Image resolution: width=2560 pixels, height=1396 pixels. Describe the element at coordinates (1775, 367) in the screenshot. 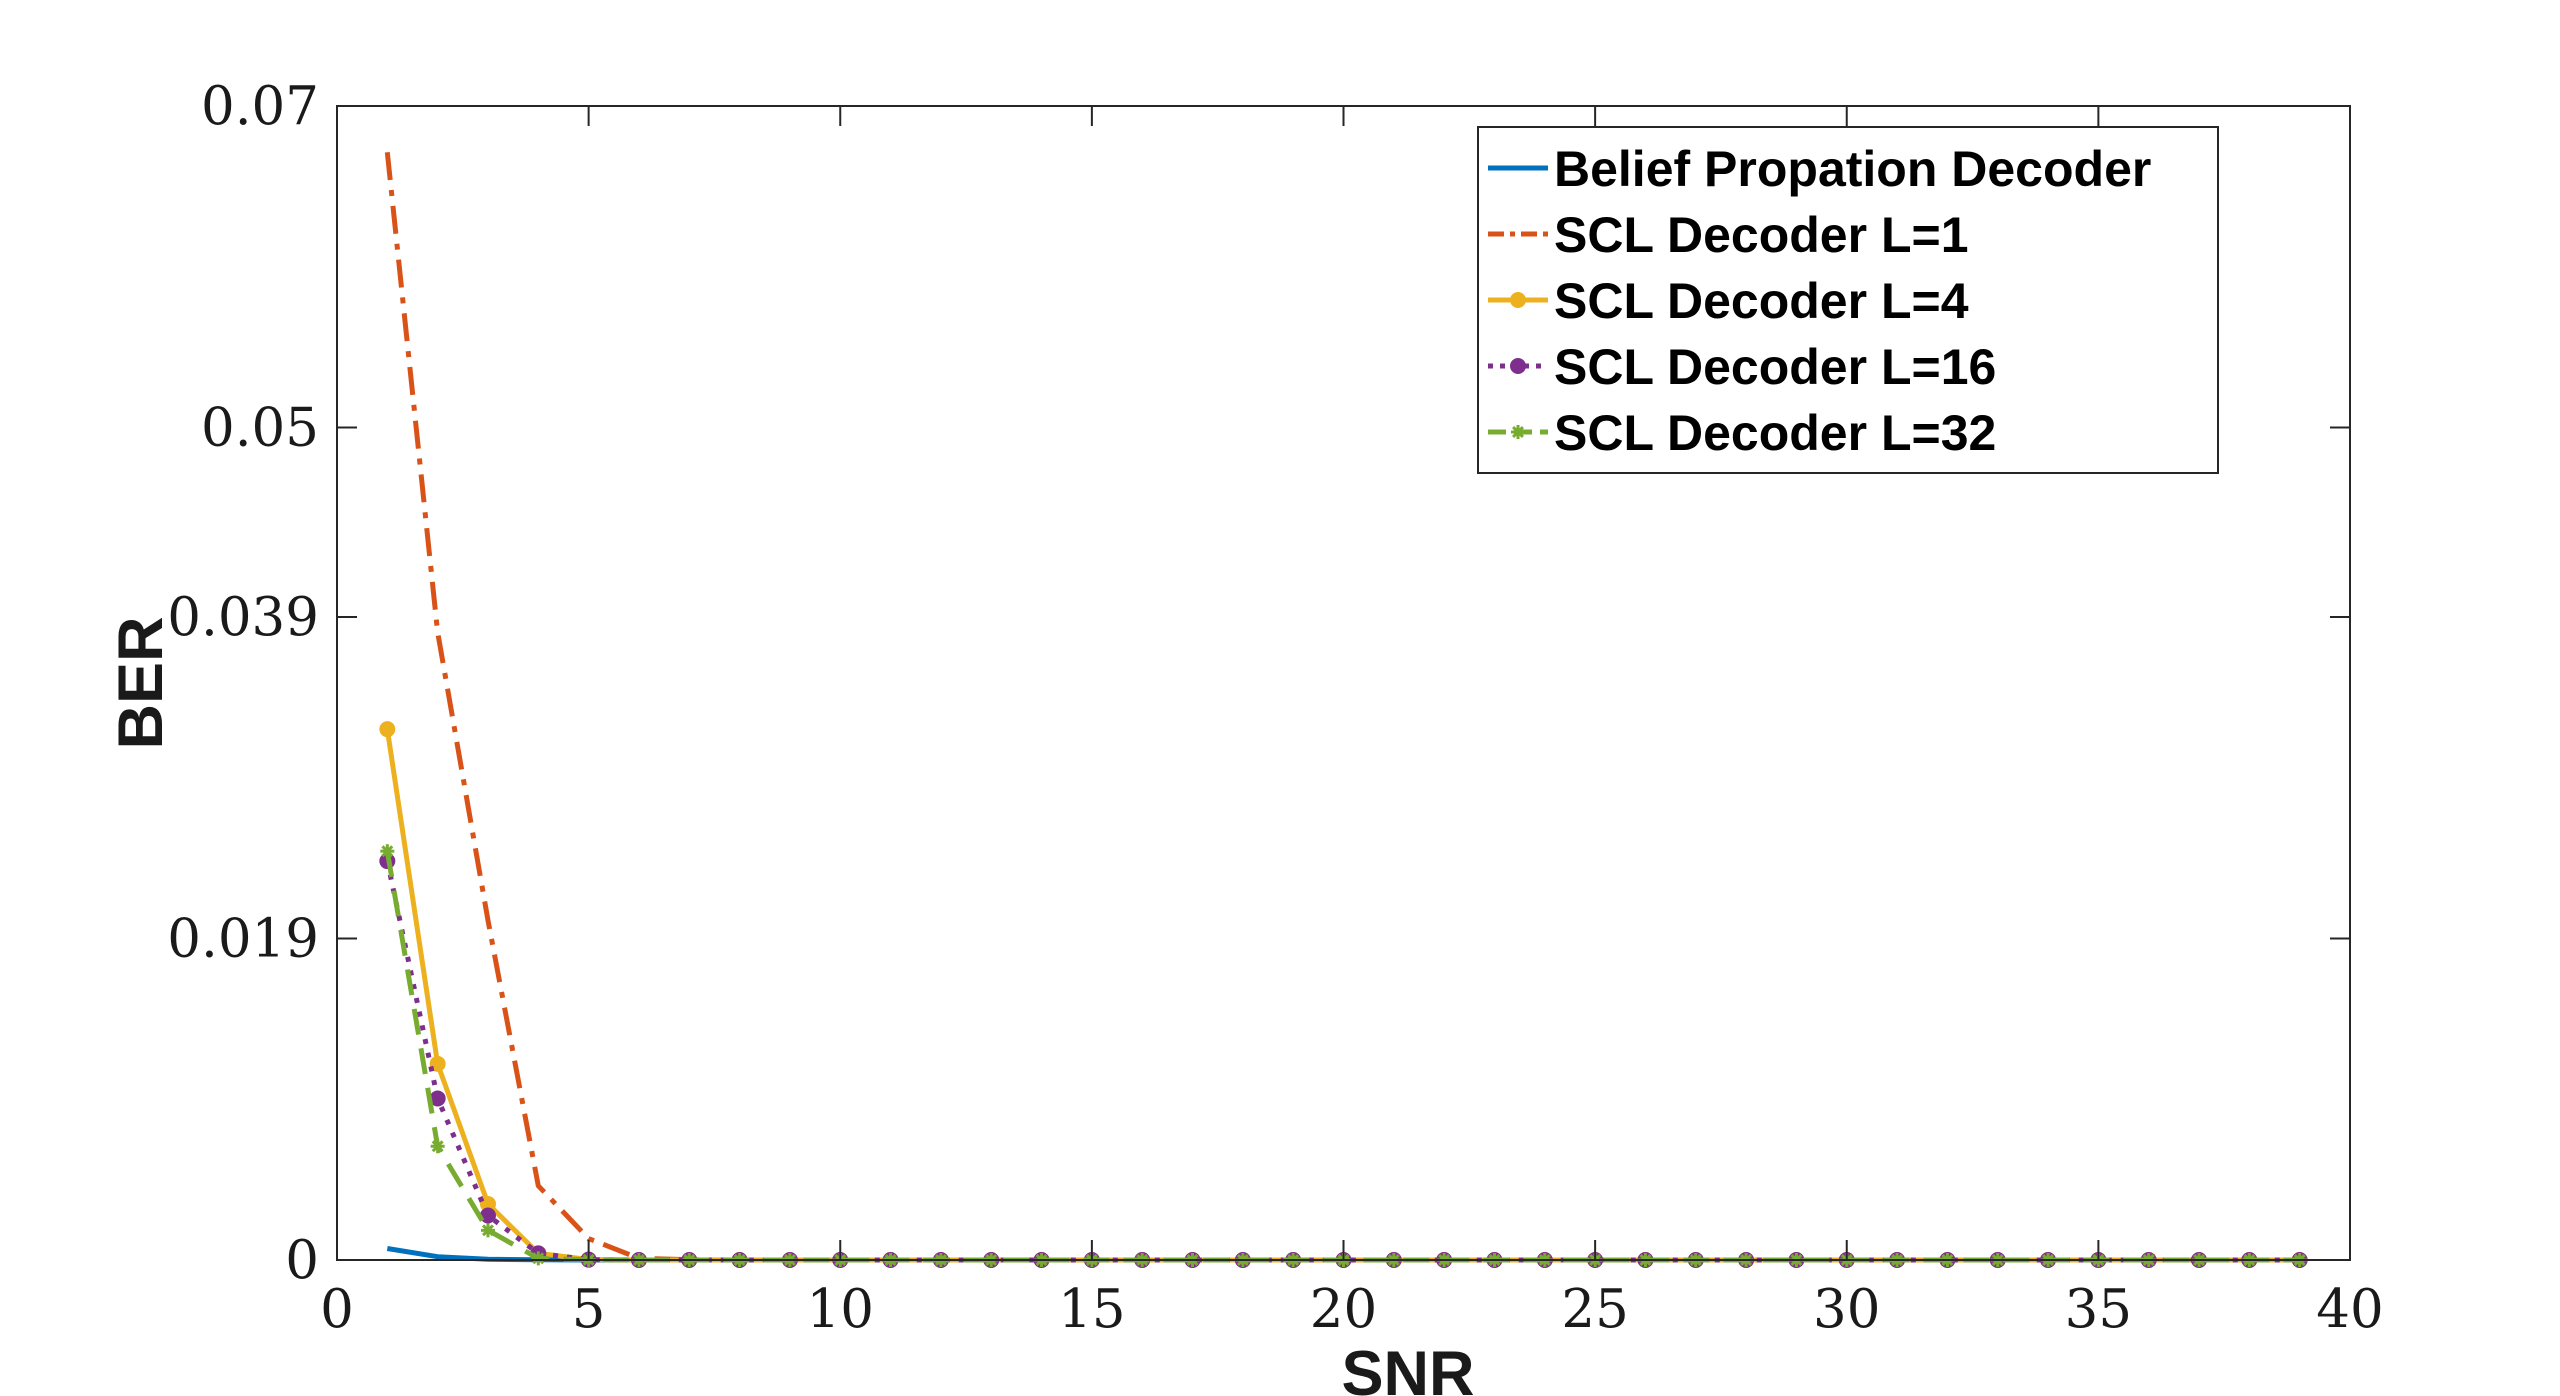

I see `legend-label: SCL Decoder L=16` at that location.